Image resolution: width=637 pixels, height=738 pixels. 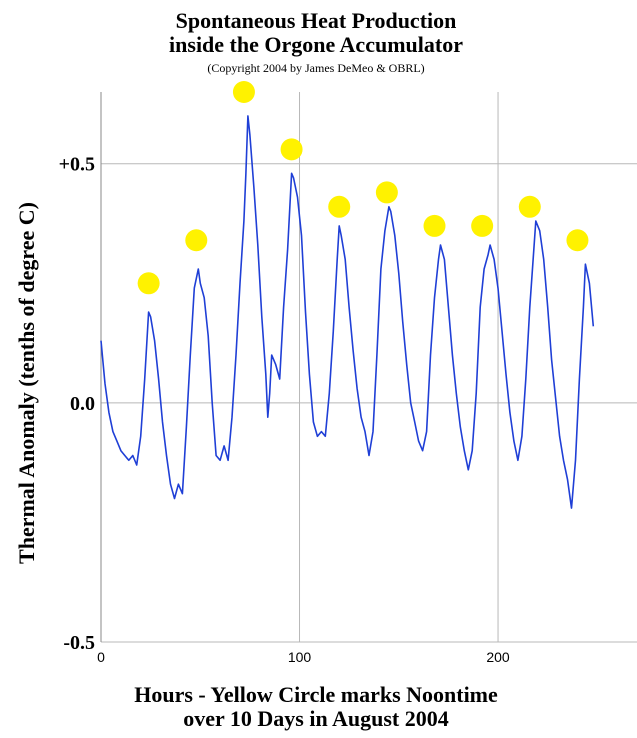 I want to click on chart-title: Spontaneous Heat Production, so click(x=316, y=20).